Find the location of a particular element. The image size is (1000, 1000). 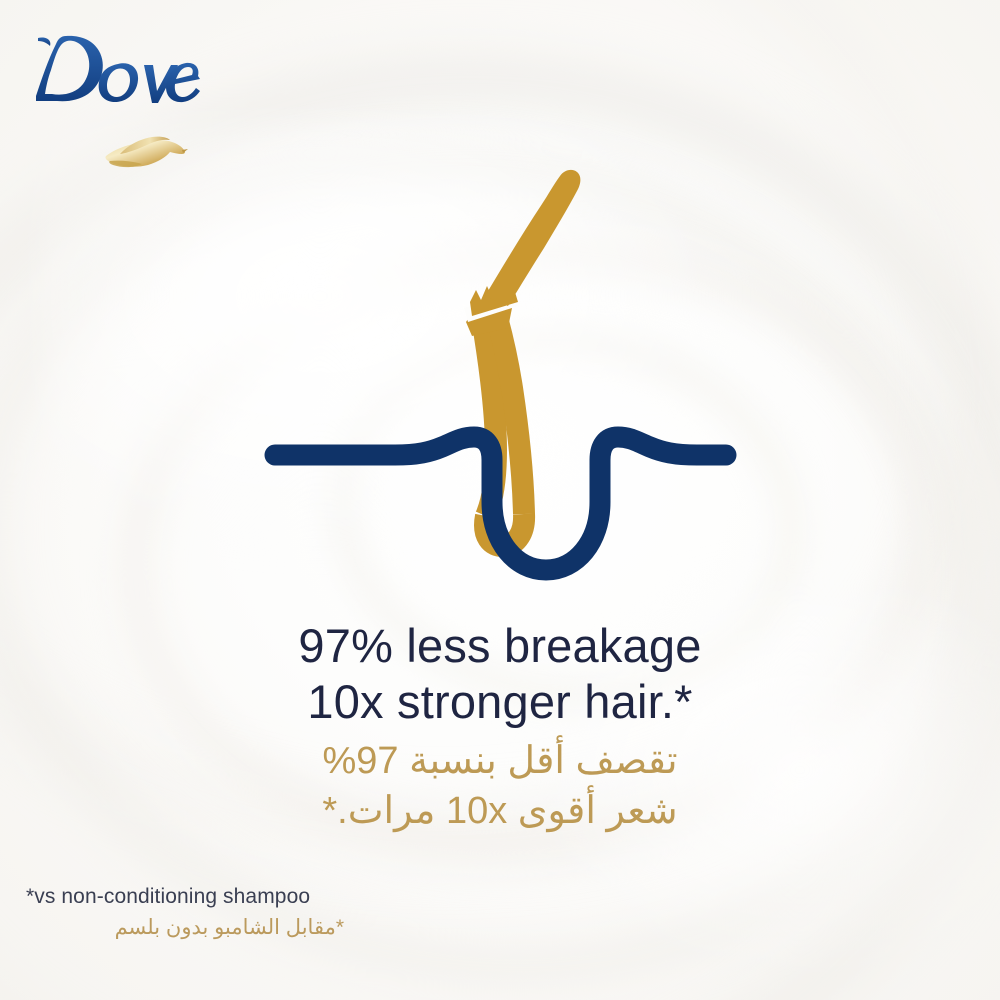

headline-ar-line2: شعر أقوى 10x مرات.* is located at coordinates (500, 811).